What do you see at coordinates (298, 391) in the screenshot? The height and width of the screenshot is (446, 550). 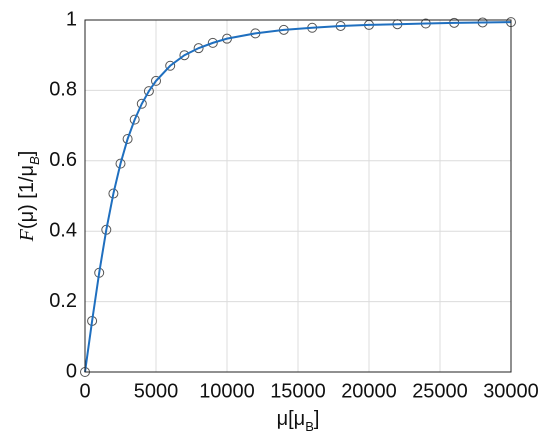 I see `x-tick-label: 15000` at bounding box center [298, 391].